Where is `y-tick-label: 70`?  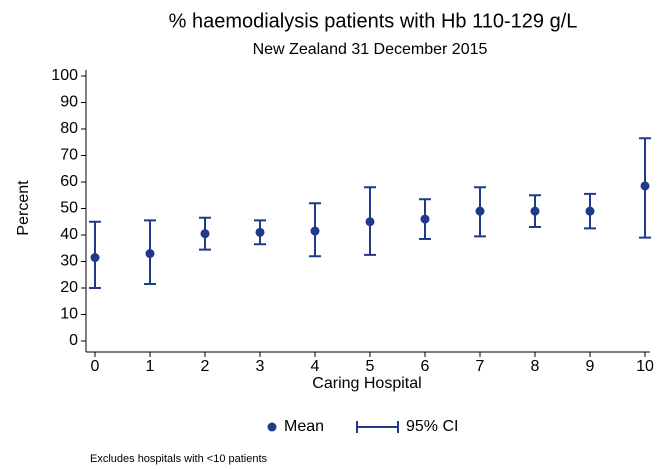
y-tick-label: 70 is located at coordinates (69, 155).